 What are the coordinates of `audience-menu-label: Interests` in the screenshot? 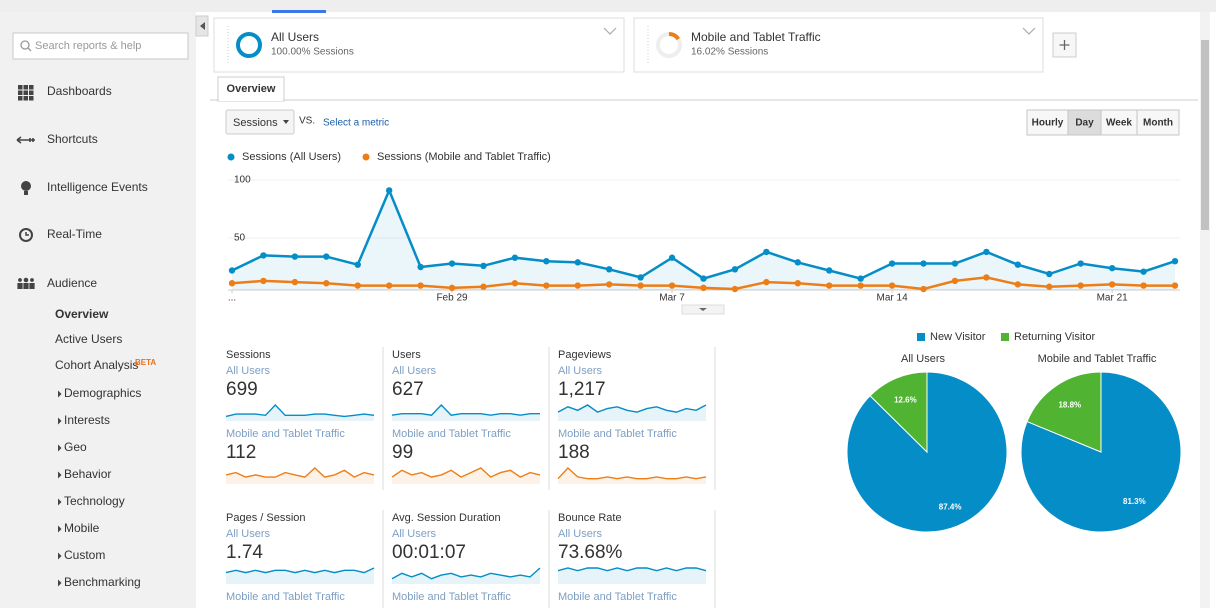 It's located at (87, 420).